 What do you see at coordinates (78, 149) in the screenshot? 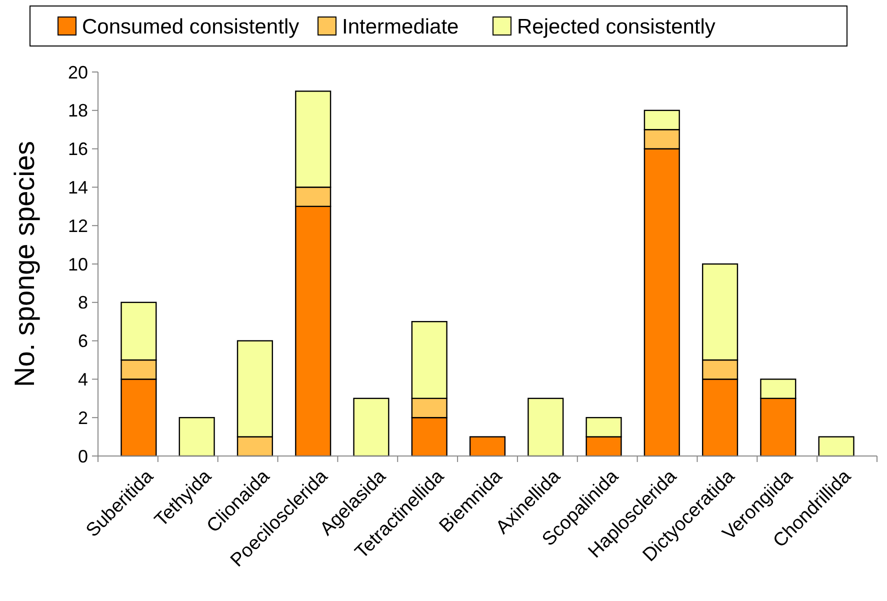
I see `y-tick-label: 16` at bounding box center [78, 149].